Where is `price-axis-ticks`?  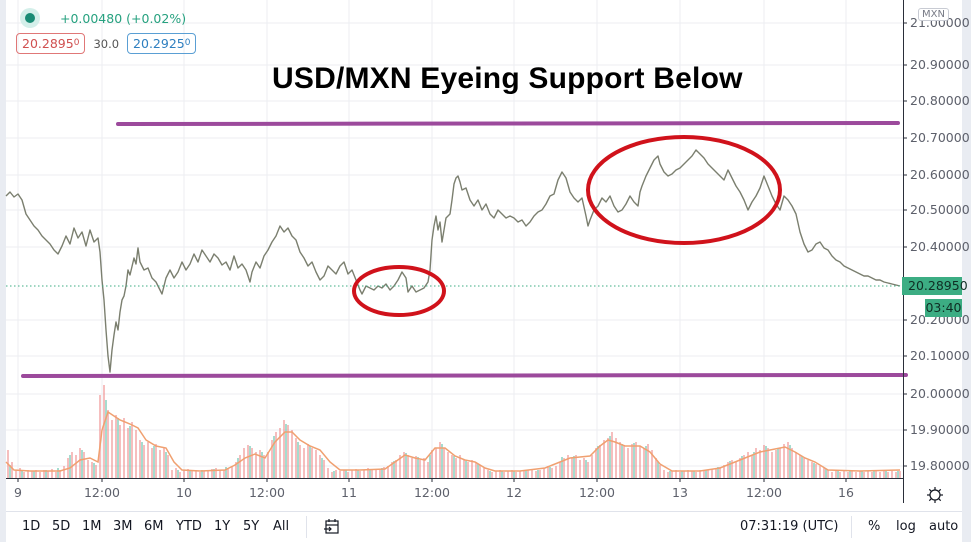 price-axis-ticks is located at coordinates (905, 244).